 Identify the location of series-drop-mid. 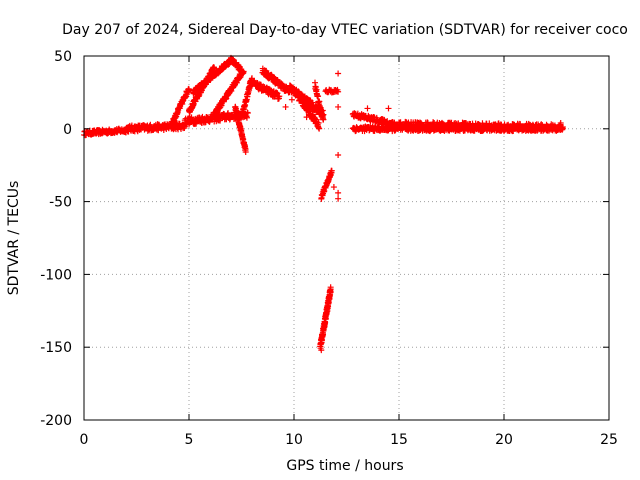
(326, 184).